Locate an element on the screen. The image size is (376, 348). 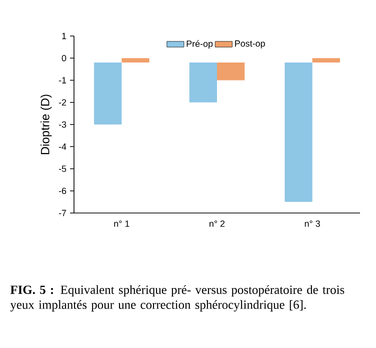
y-tick-label: 1 is located at coordinates (64, 36).